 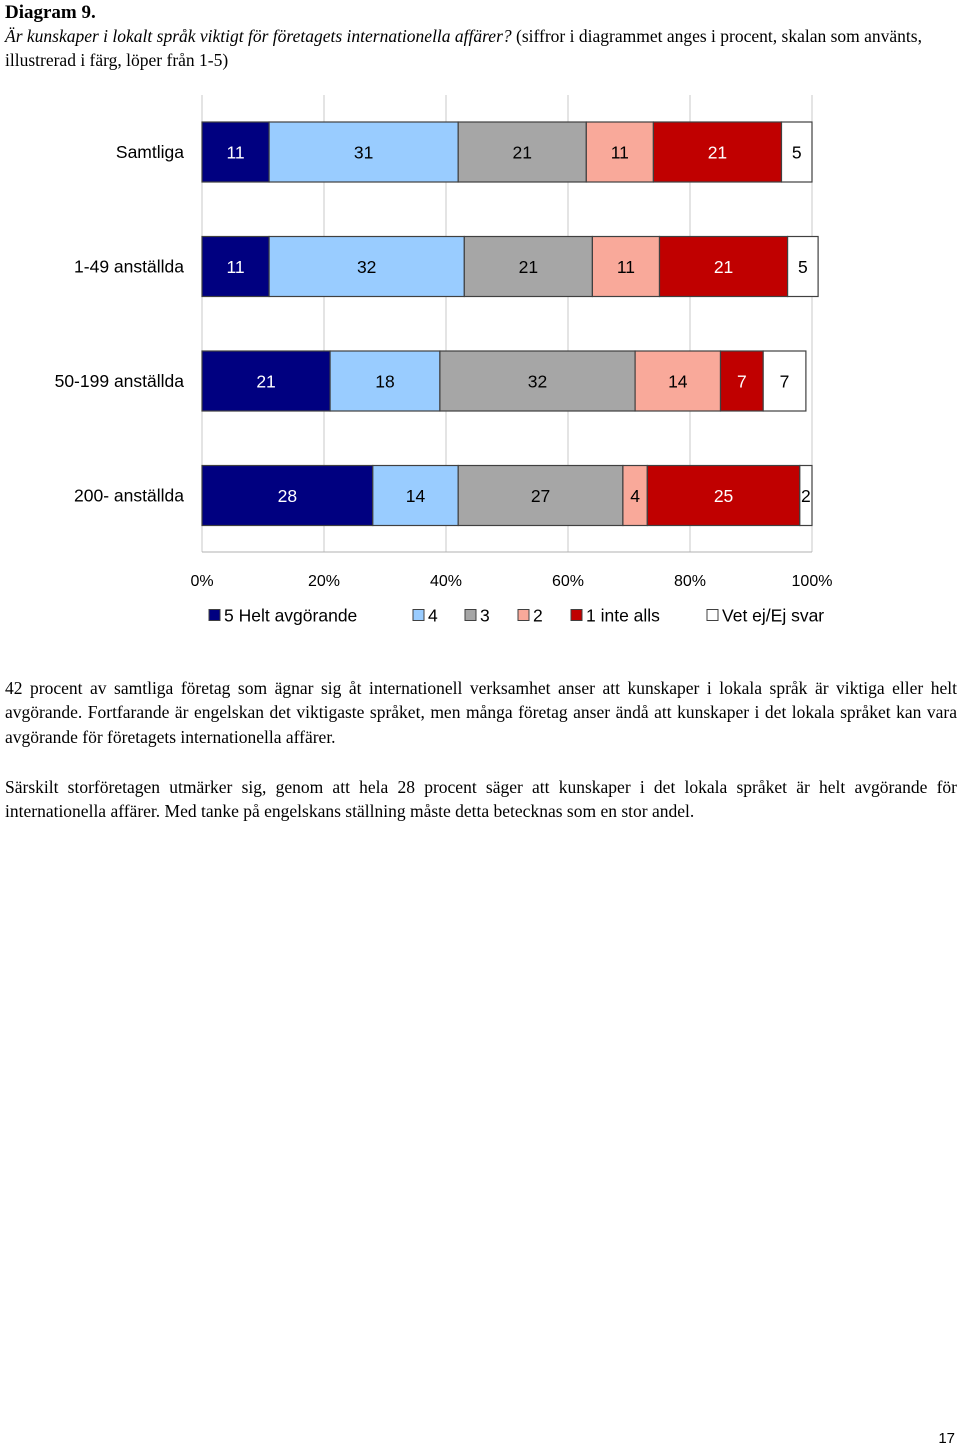 I want to click on legend-label: 1 inte alls, so click(x=623, y=616).